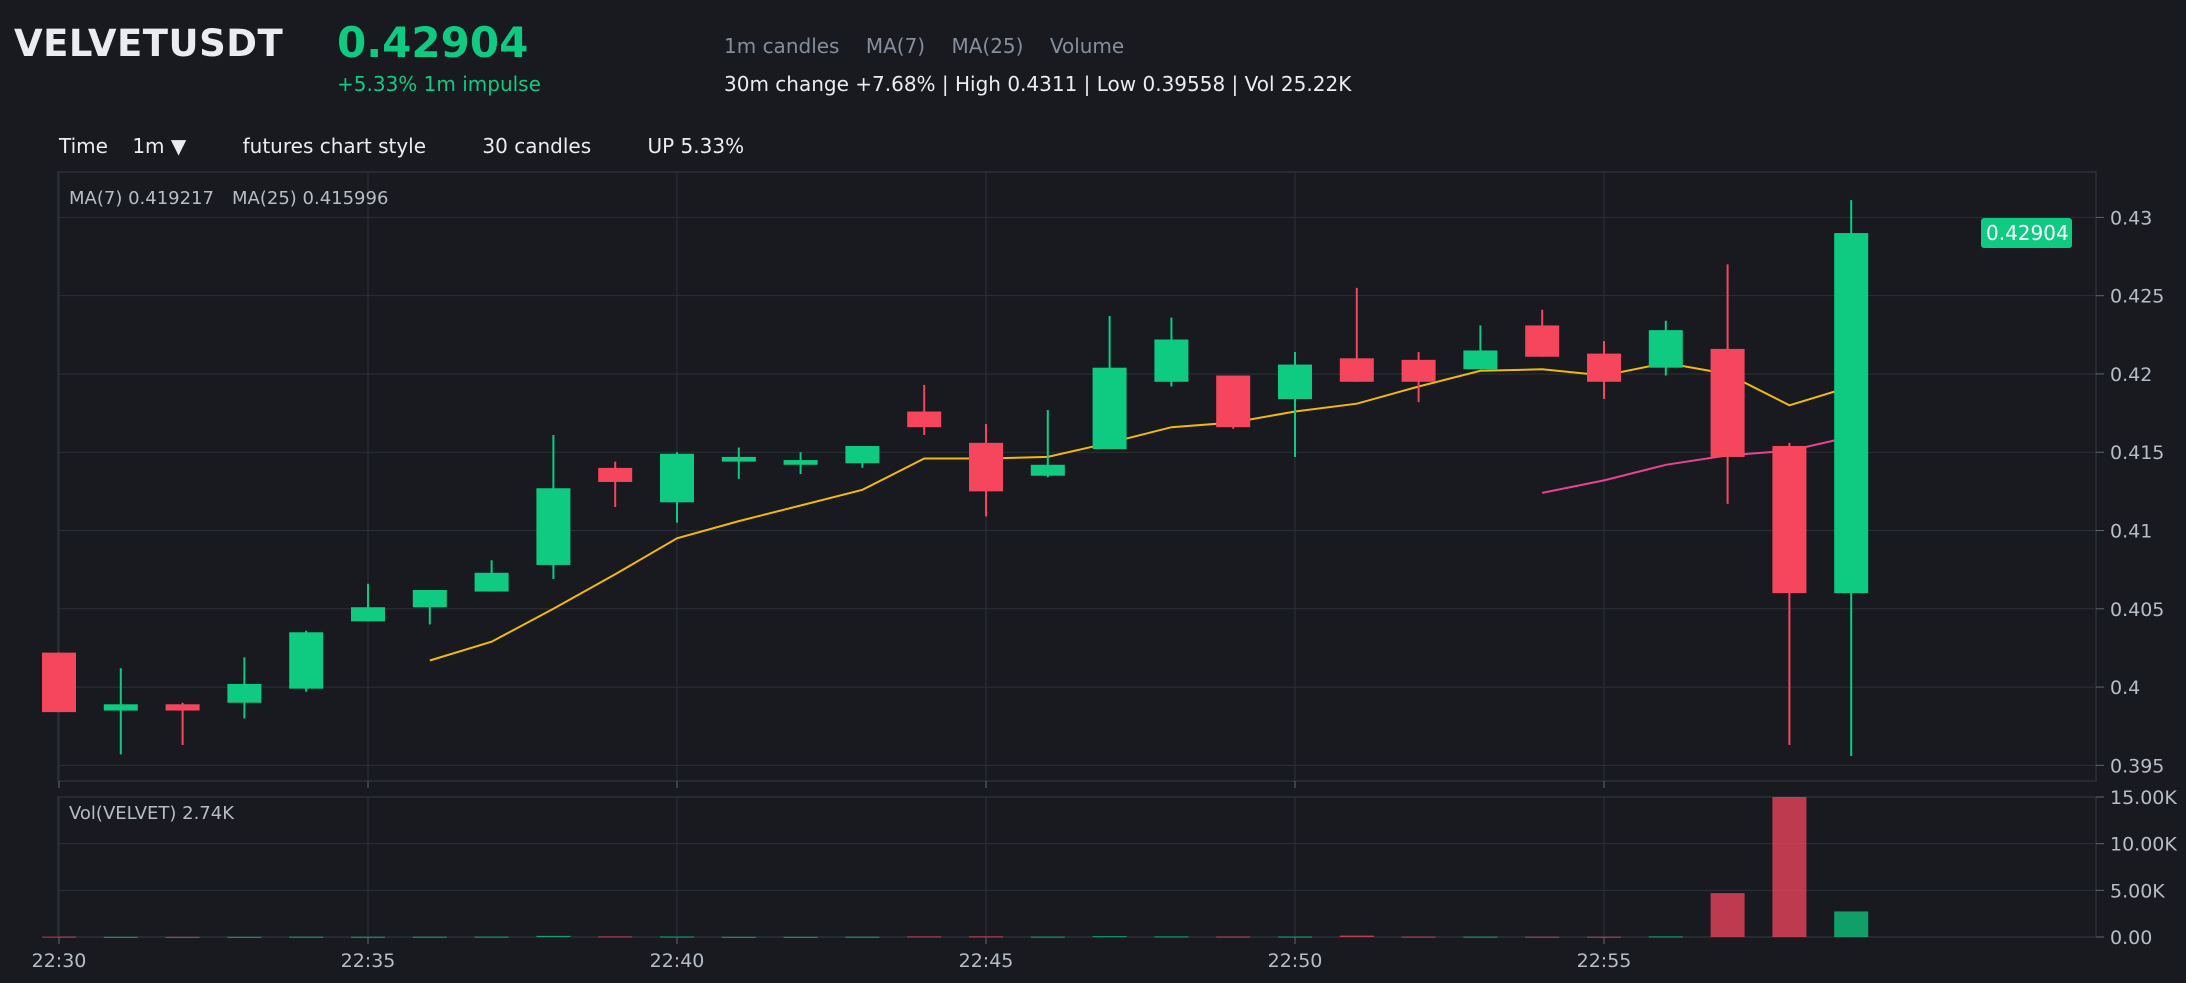 This screenshot has height=983, width=2186. I want to click on price-tag: 0.42904, so click(2026, 233).